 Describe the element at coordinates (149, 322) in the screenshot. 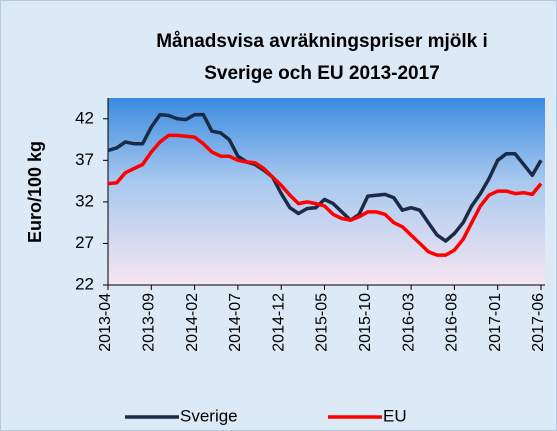

I see `x-tick-label: 2013-09` at that location.